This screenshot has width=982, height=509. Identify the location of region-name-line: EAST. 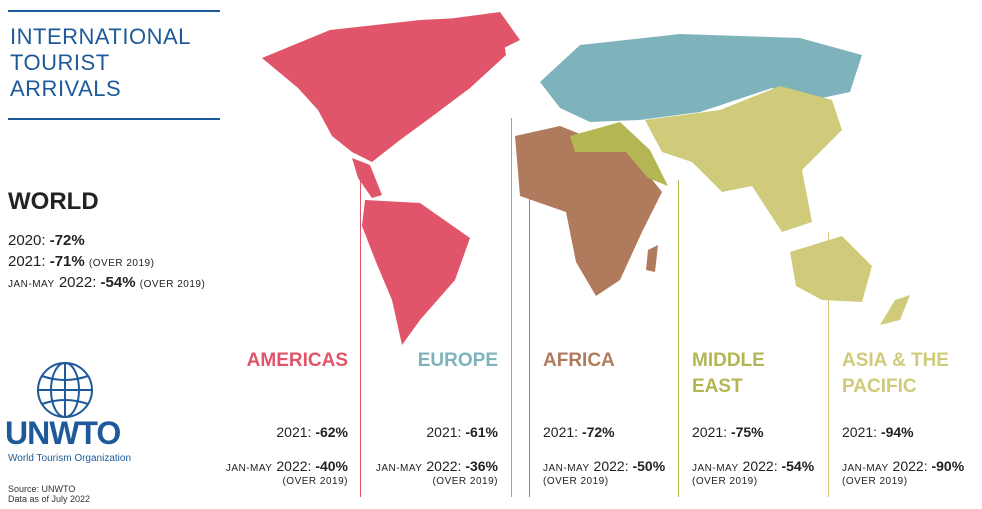
(717, 386).